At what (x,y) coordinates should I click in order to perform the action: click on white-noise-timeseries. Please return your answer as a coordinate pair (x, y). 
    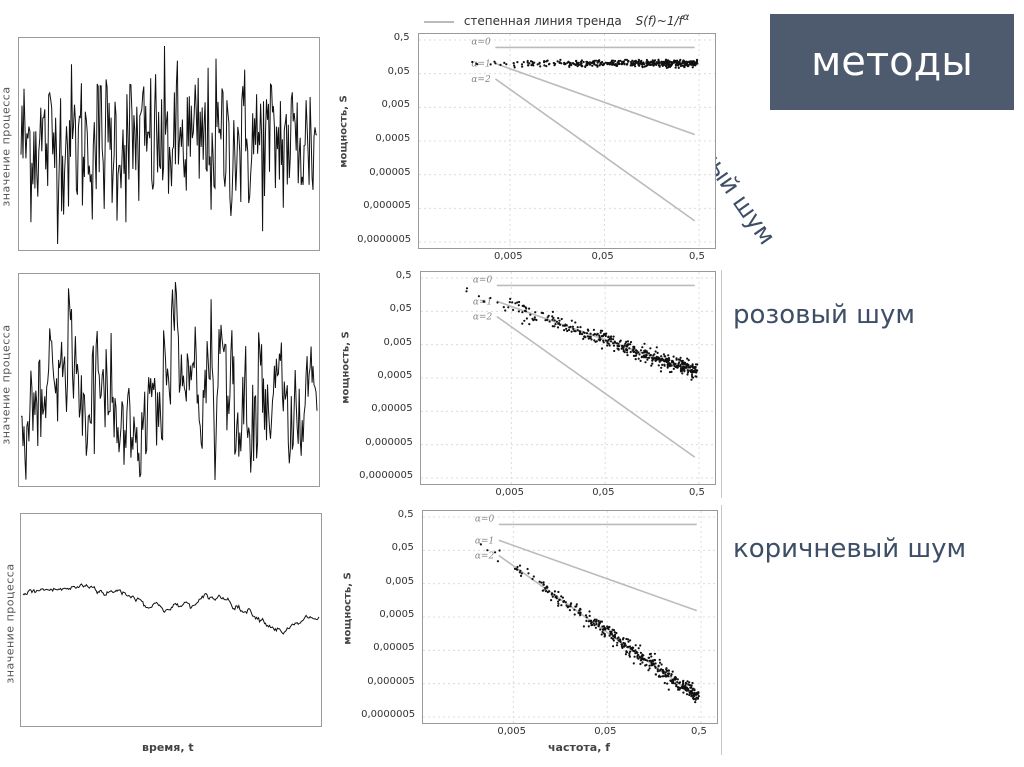
    Looking at the image, I should click on (169, 145).